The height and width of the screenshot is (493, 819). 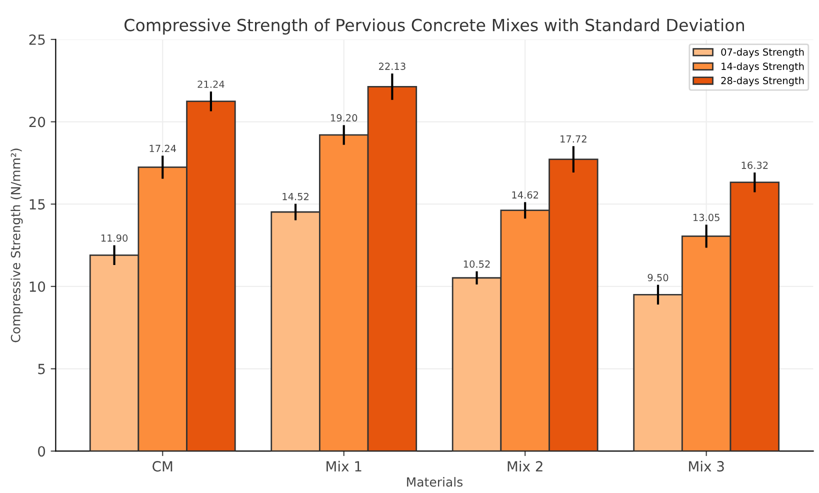 I want to click on legend-label: 14-days Strength, so click(x=763, y=67).